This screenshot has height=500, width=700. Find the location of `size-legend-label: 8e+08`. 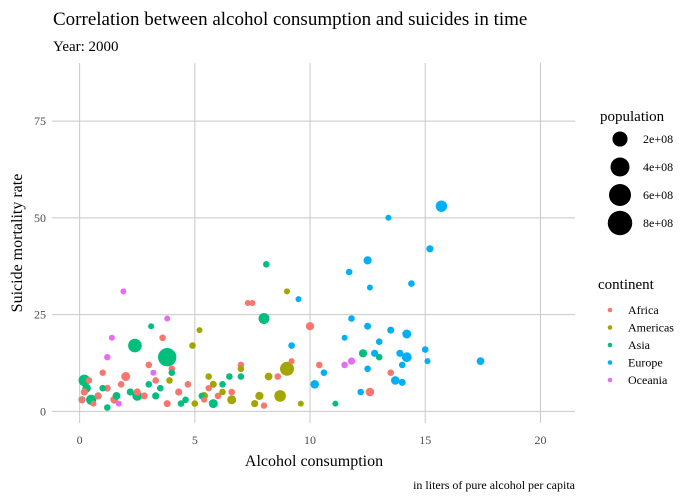

size-legend-label: 8e+08 is located at coordinates (658, 223).